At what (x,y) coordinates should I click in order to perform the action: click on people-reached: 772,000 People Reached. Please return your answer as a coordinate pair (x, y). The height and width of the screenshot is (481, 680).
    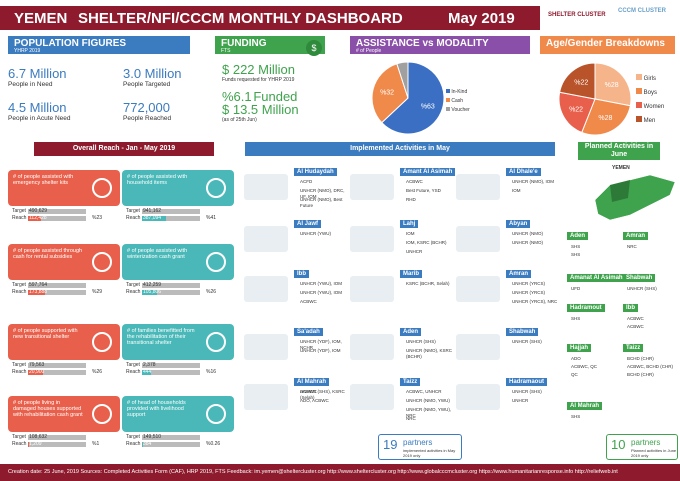
    Looking at the image, I should click on (147, 111).